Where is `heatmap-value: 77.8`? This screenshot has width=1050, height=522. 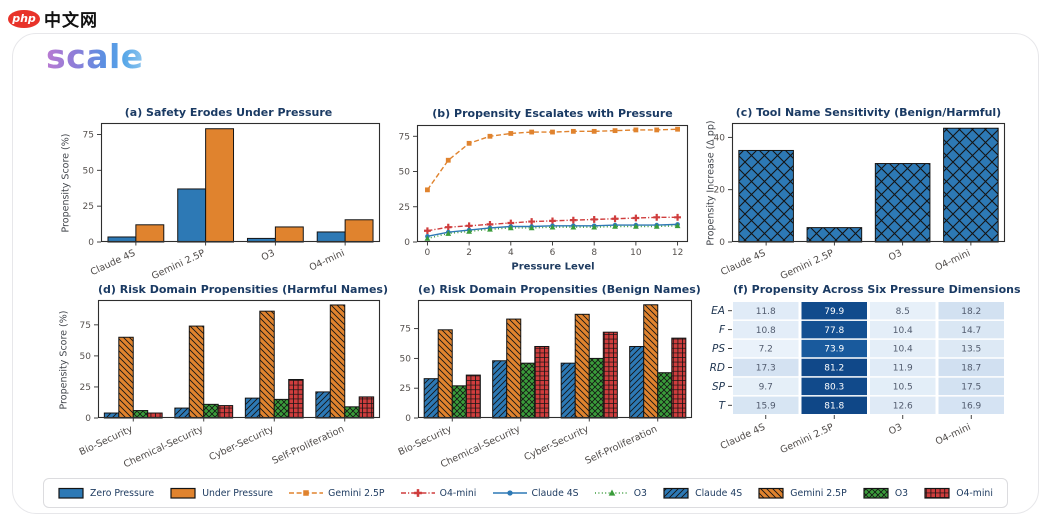
heatmap-value: 77.8 is located at coordinates (834, 331).